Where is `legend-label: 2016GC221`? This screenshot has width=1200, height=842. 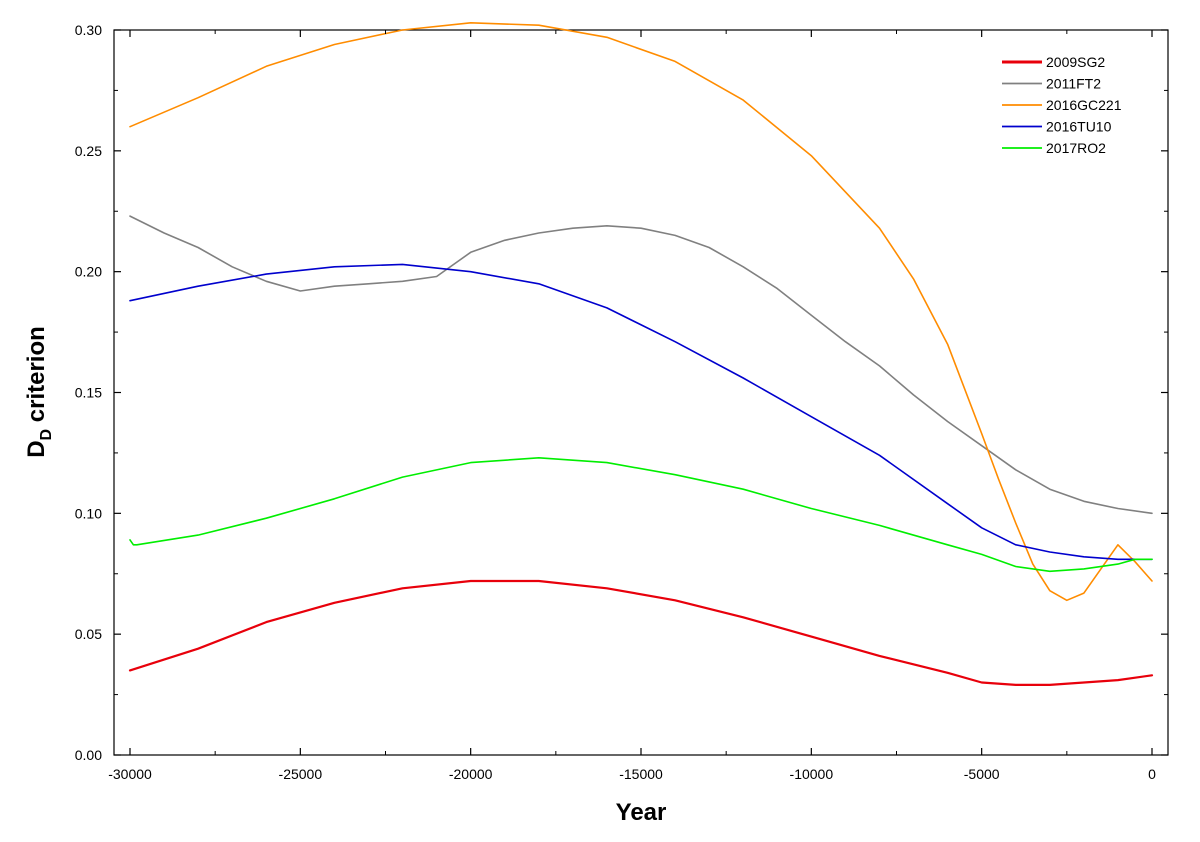 legend-label: 2016GC221 is located at coordinates (1084, 105).